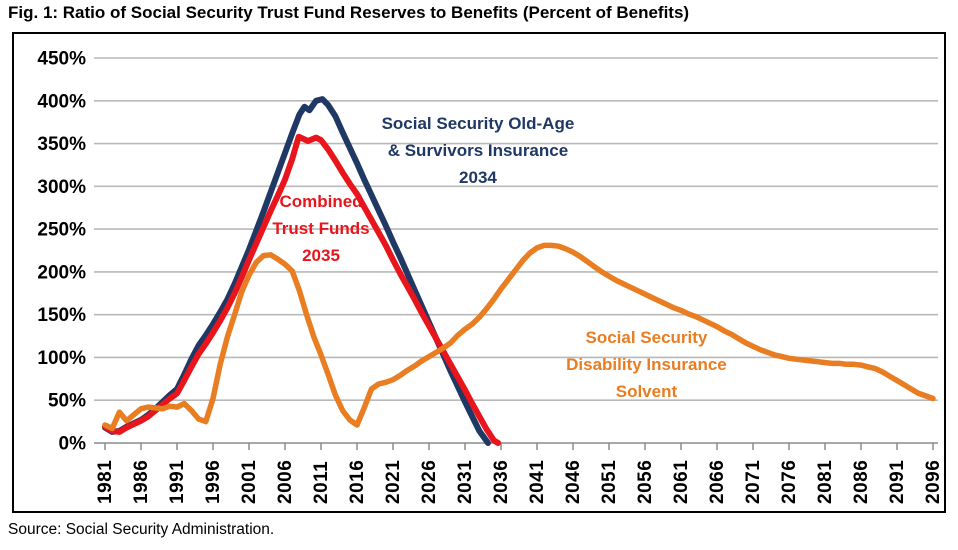  I want to click on y-tick-label: 450%, so click(61, 59).